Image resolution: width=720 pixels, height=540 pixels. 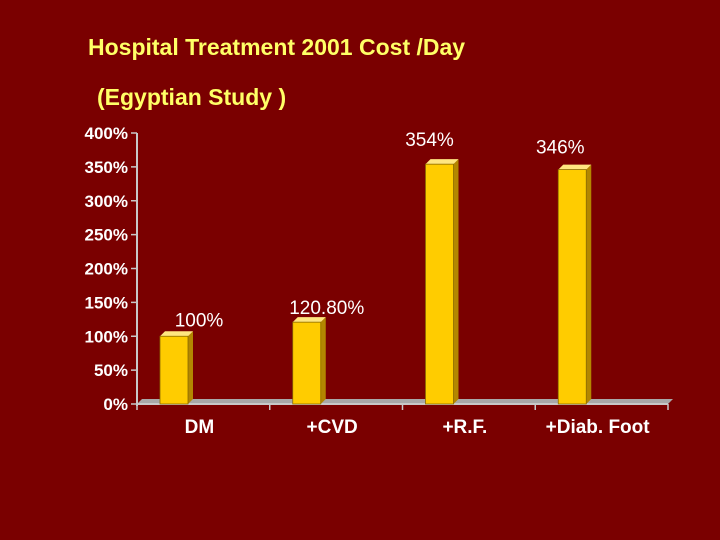 What do you see at coordinates (111, 370) in the screenshot?
I see `y-tick-label: 50%` at bounding box center [111, 370].